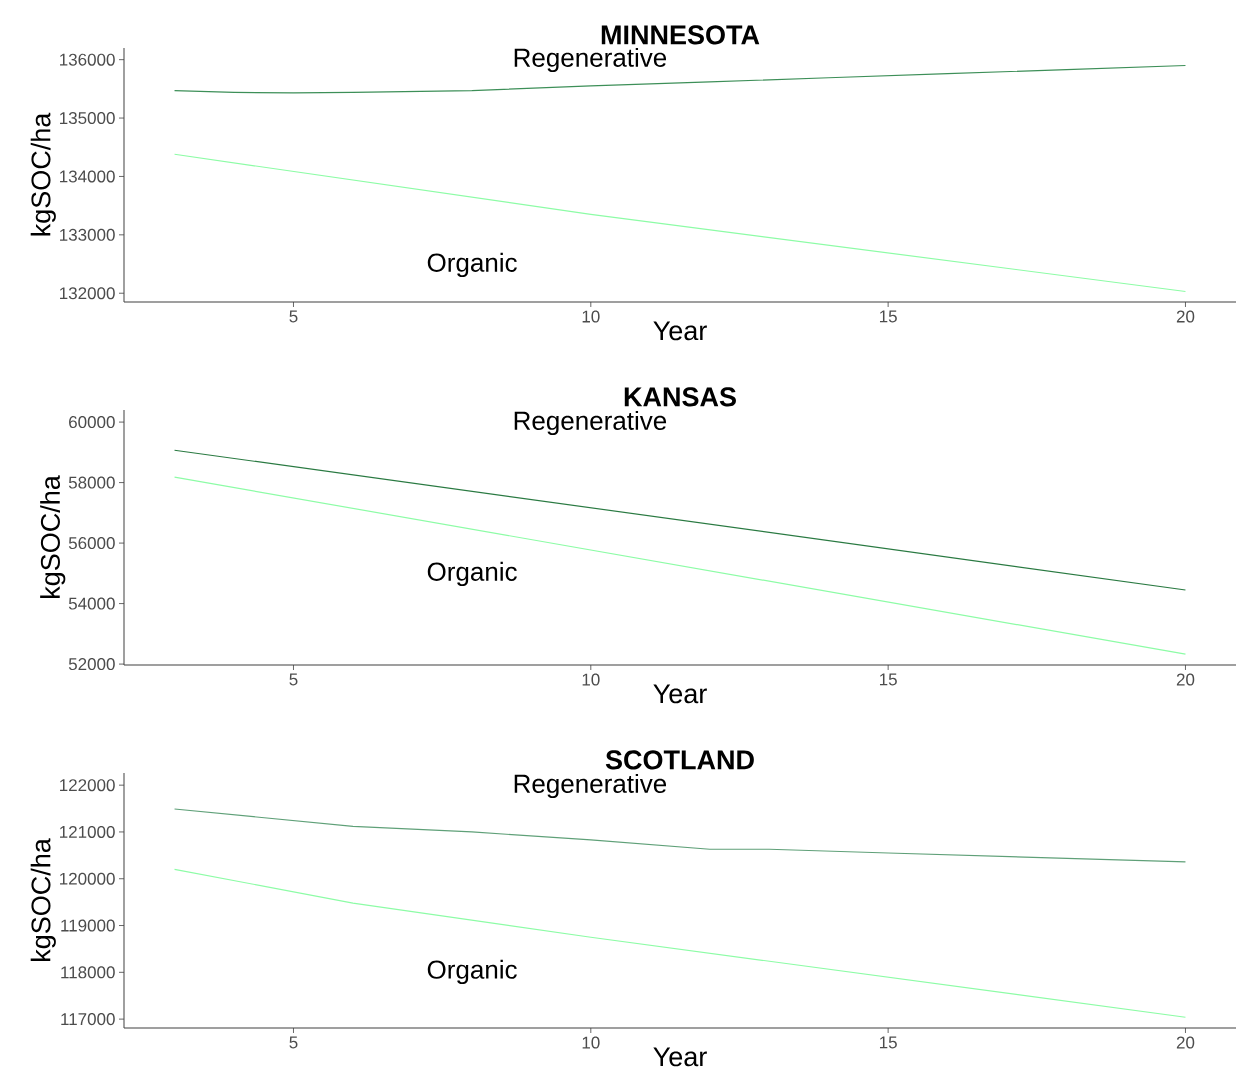 The width and height of the screenshot is (1238, 1086). I want to click on y-tick-label: 56000, so click(91, 543).